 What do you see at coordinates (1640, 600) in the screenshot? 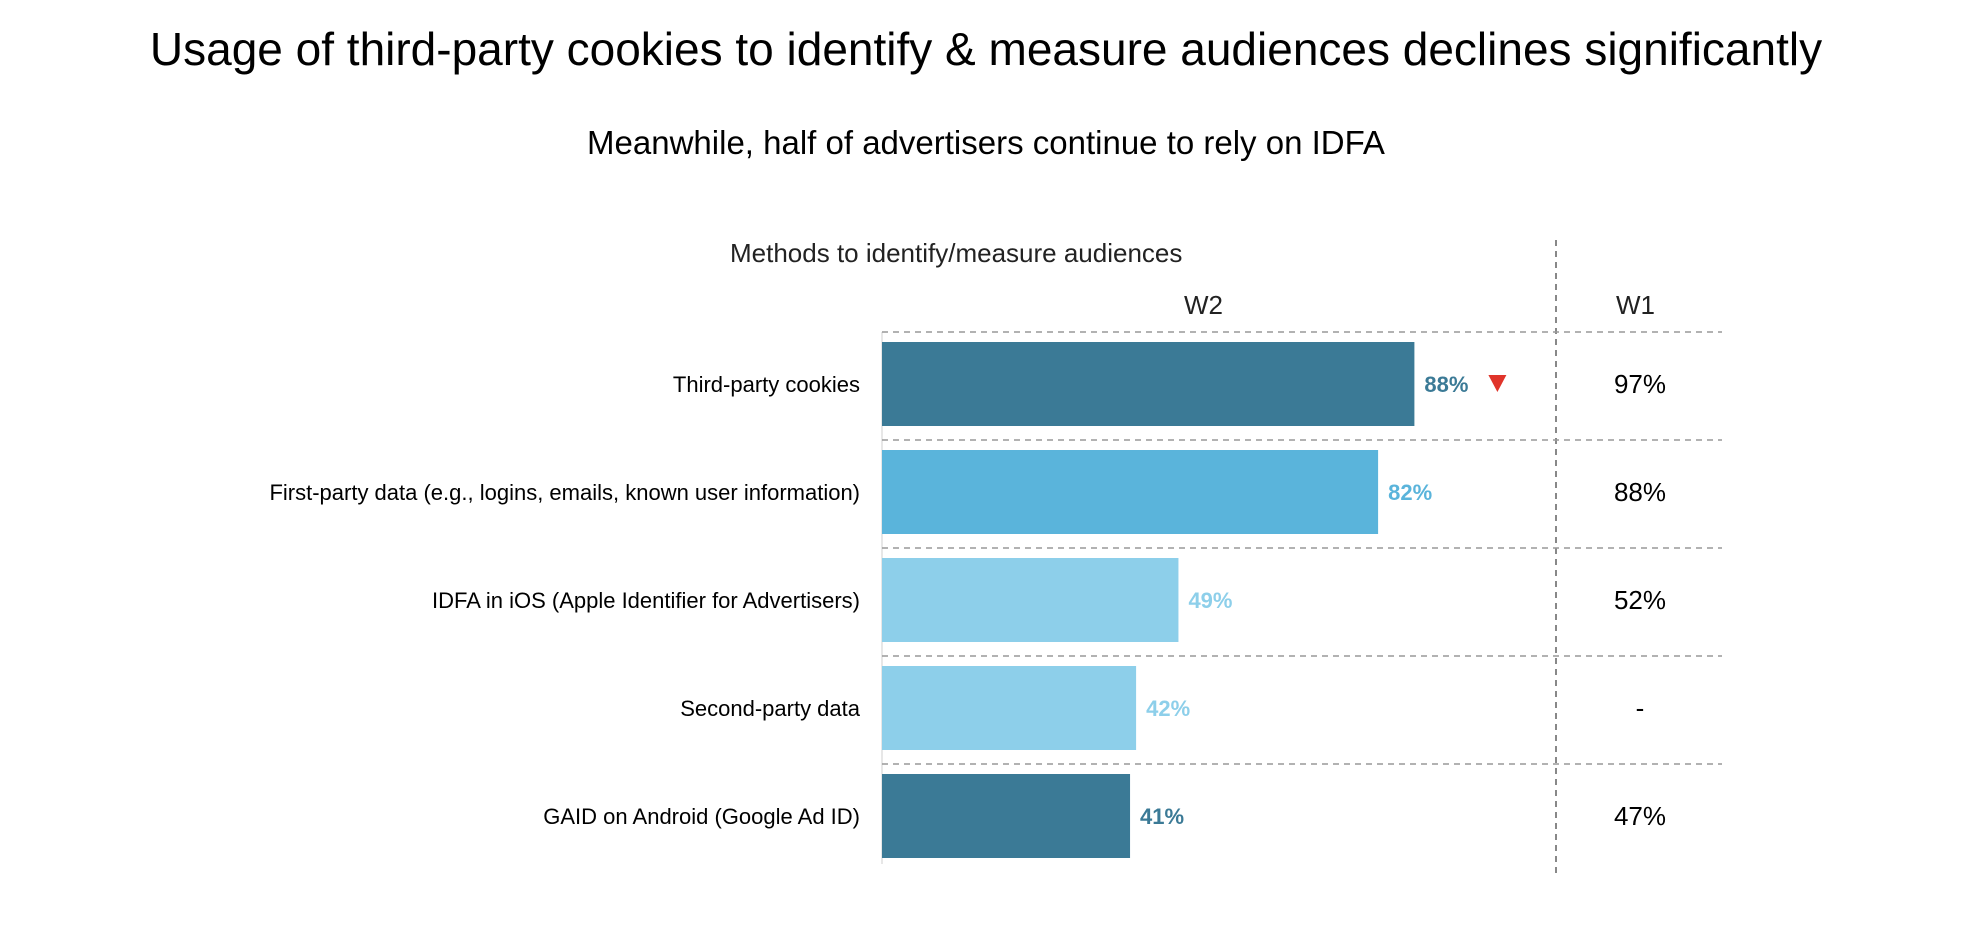
I see `value-w1: 52%` at bounding box center [1640, 600].